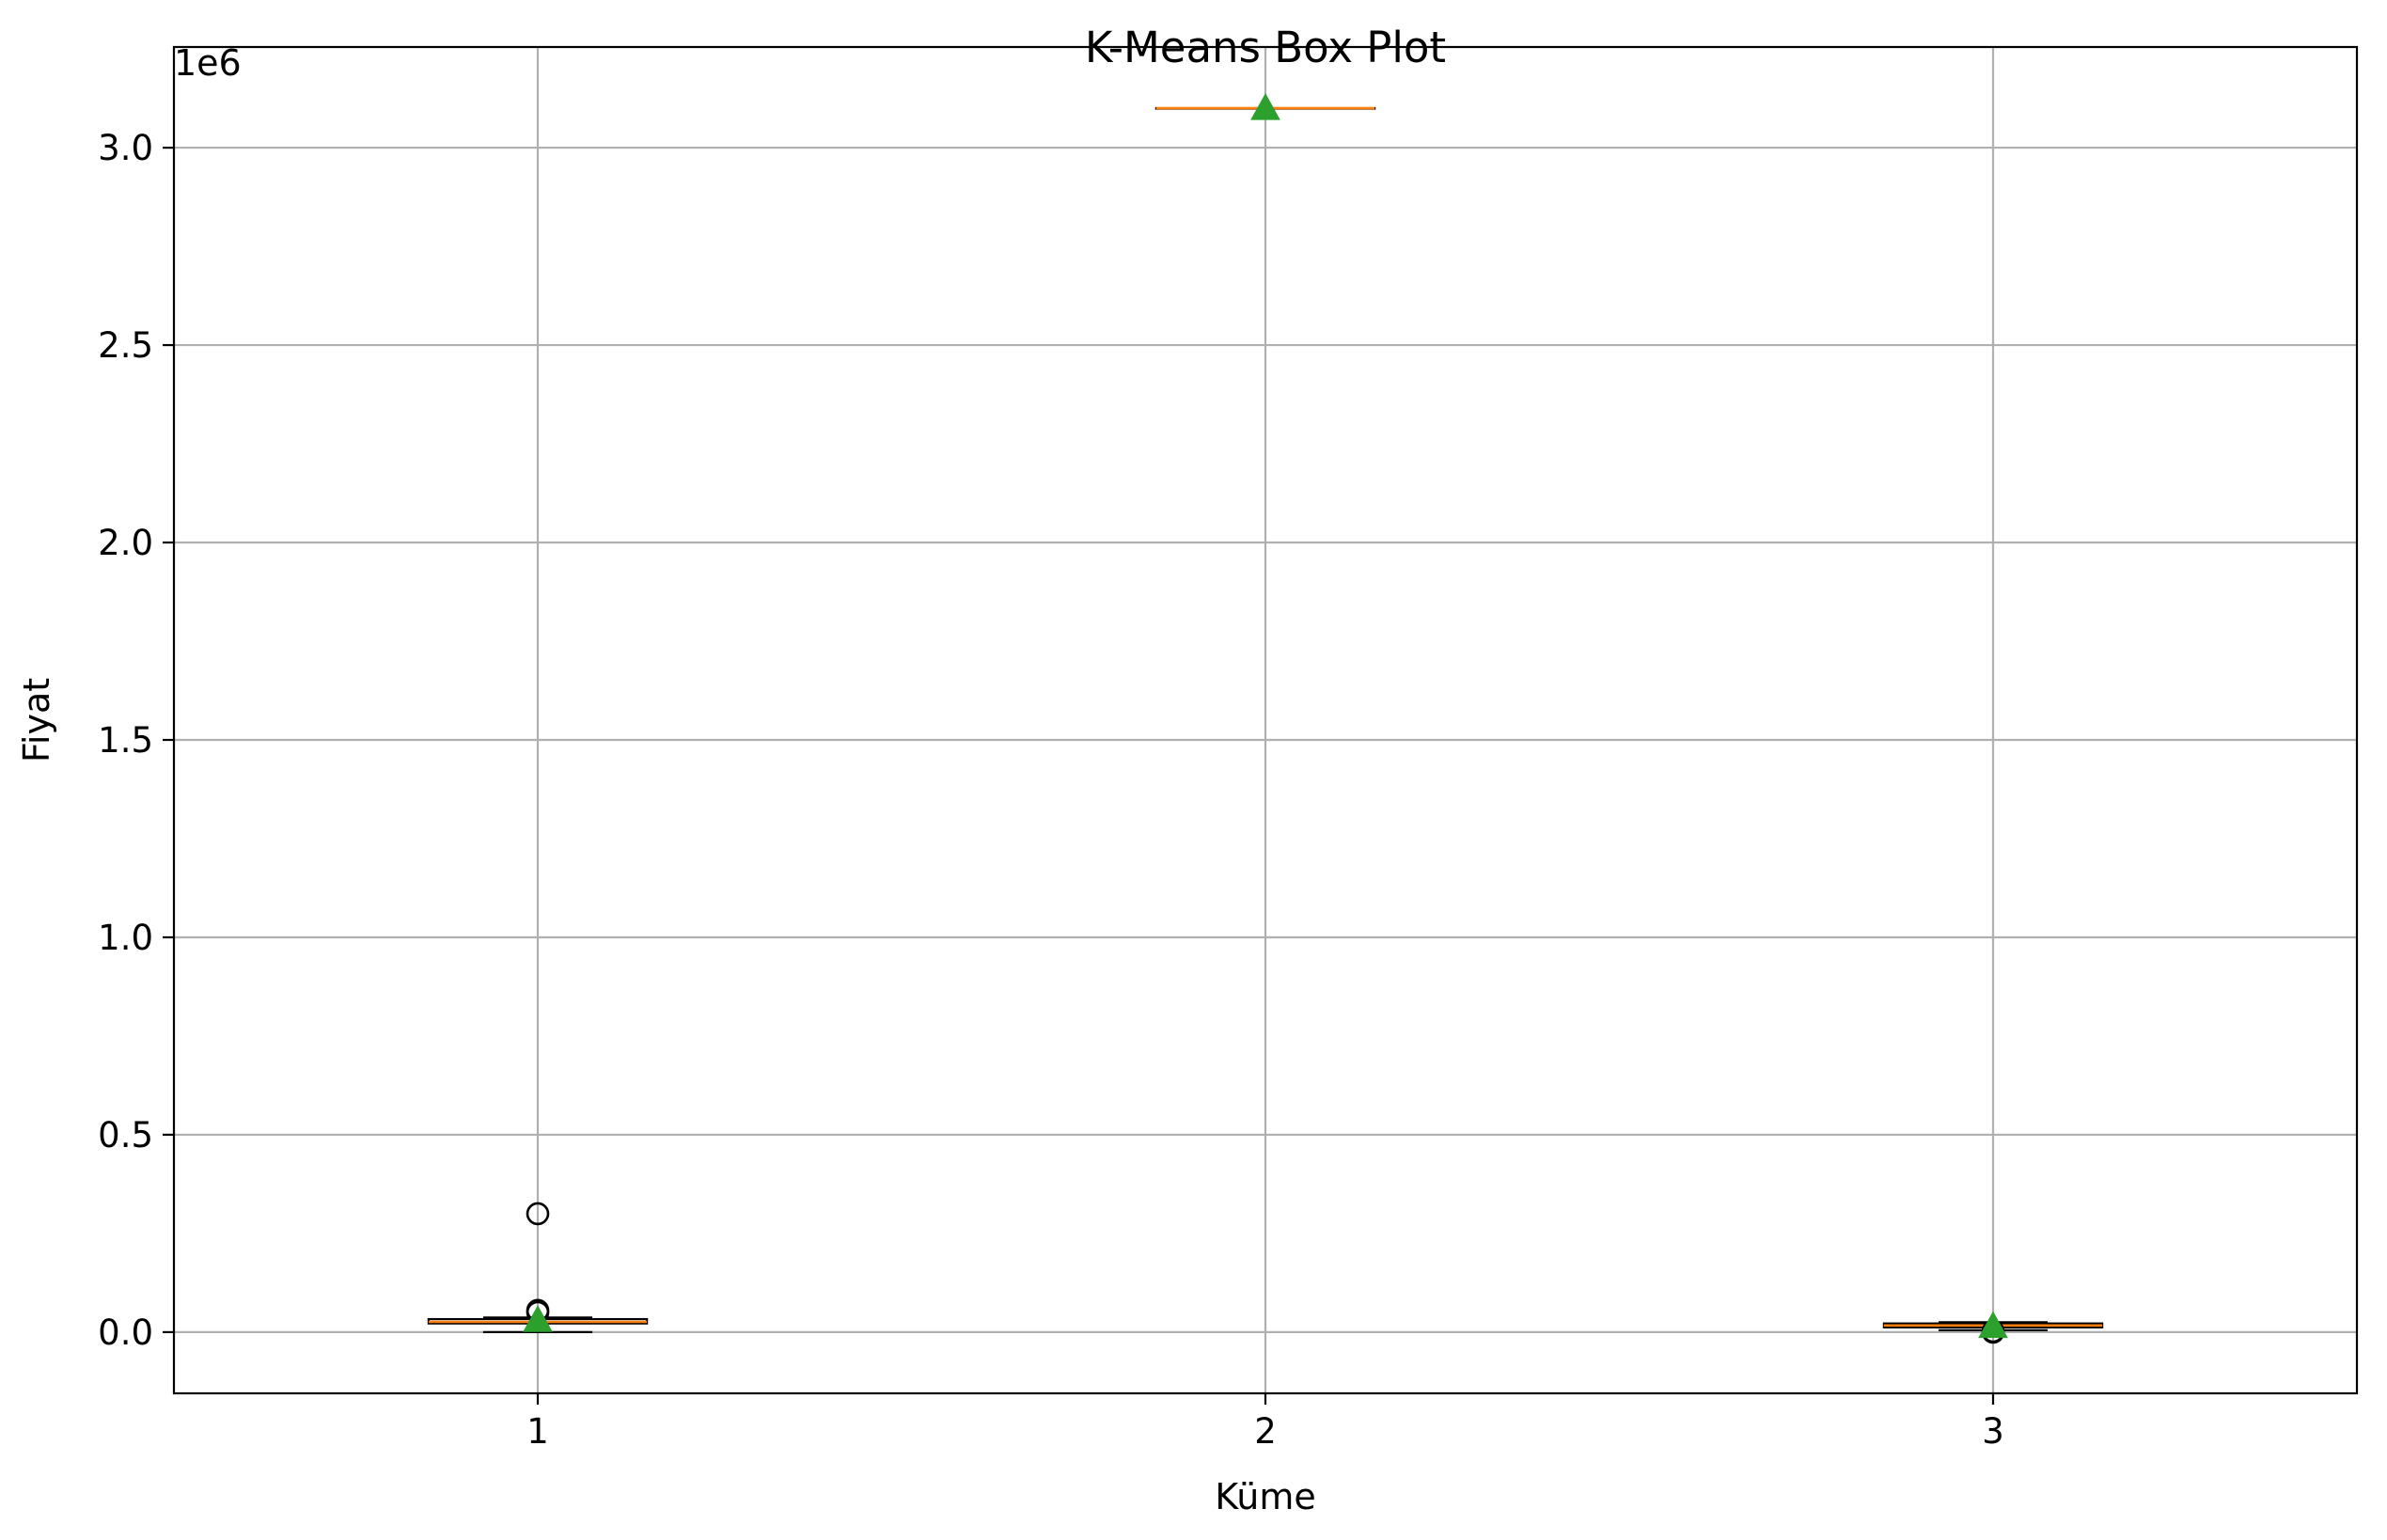  I want to click on x-tick-label: 2, so click(1265, 1432).